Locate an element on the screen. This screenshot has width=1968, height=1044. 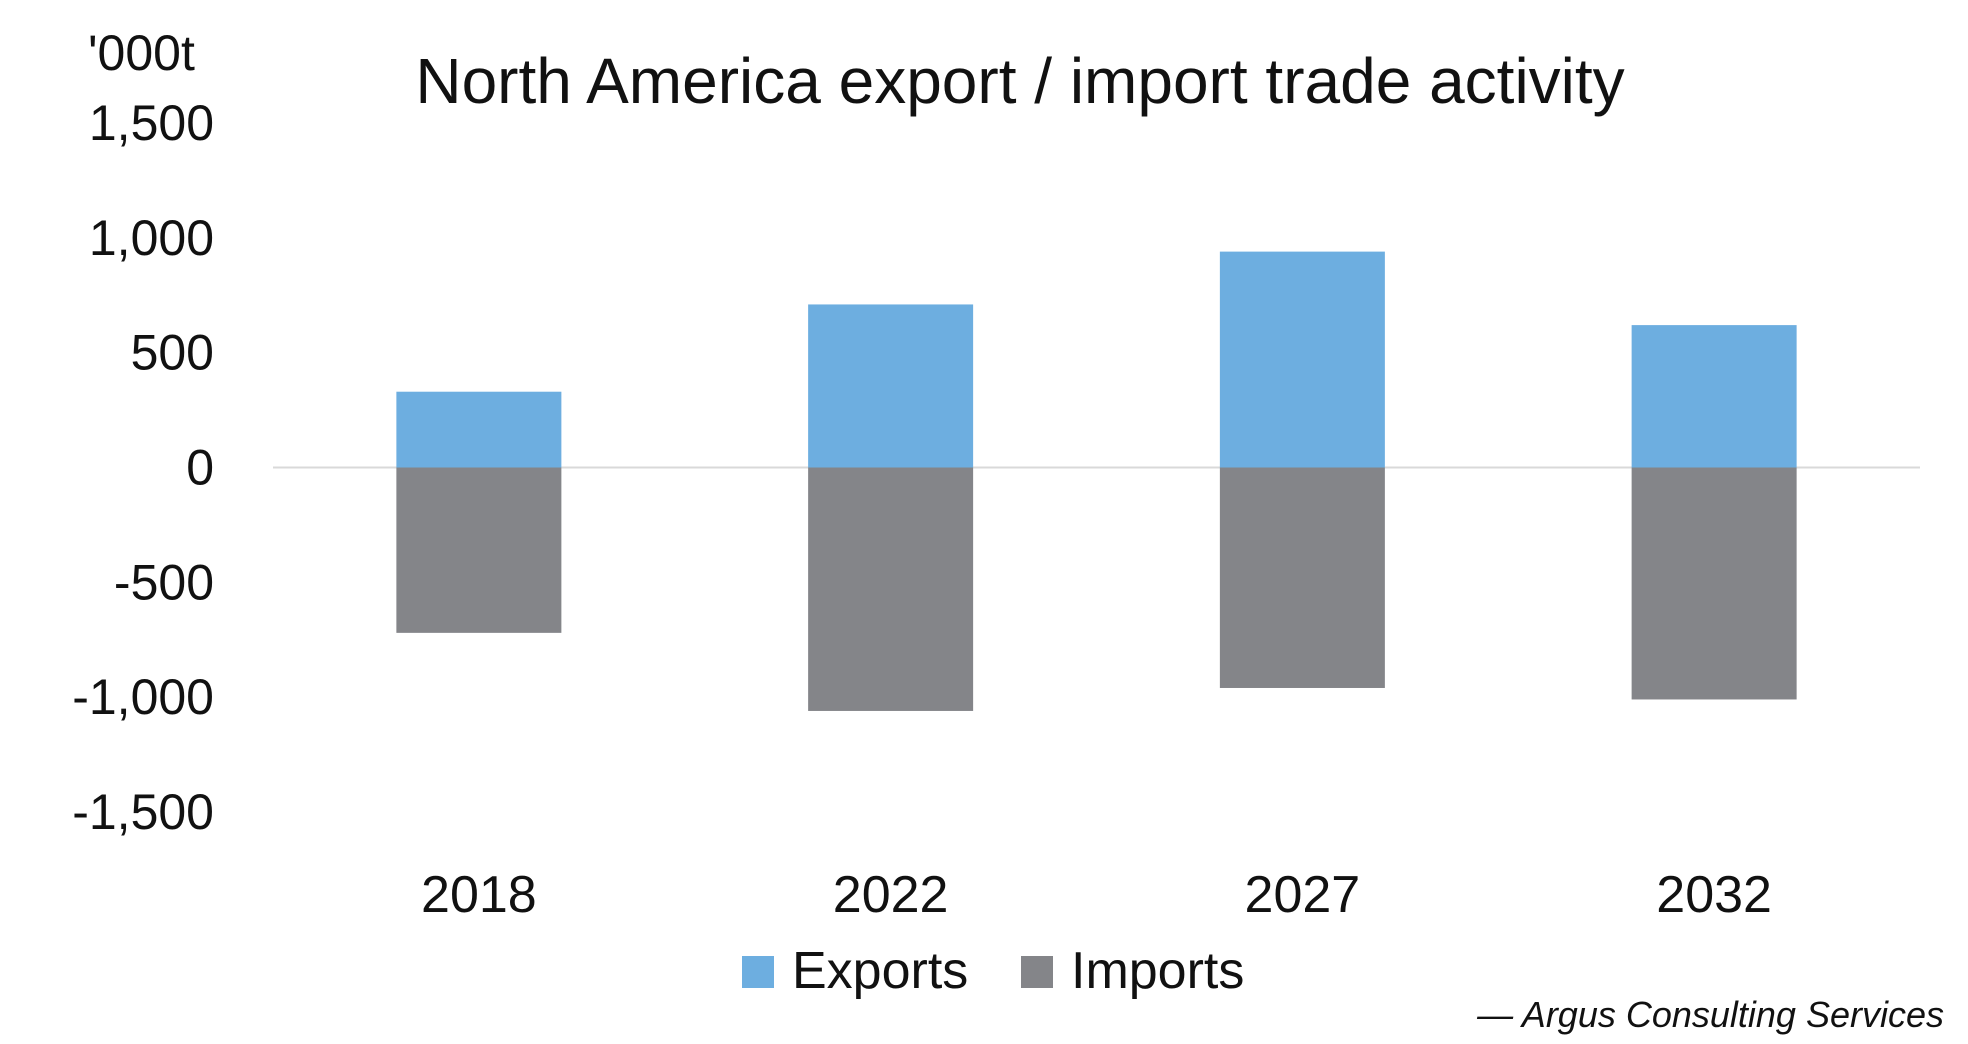
imports-bar-2032 is located at coordinates (1714, 583).